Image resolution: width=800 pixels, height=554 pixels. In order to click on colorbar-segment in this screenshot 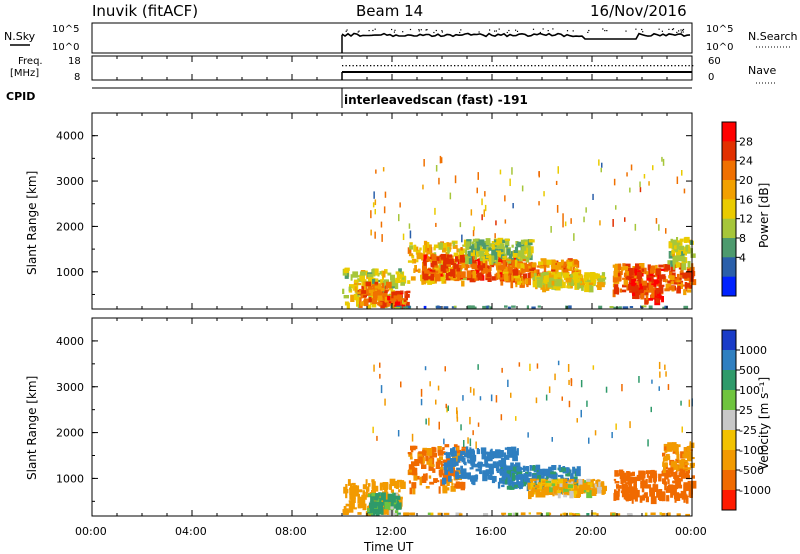, I will do `click(729, 170)`.